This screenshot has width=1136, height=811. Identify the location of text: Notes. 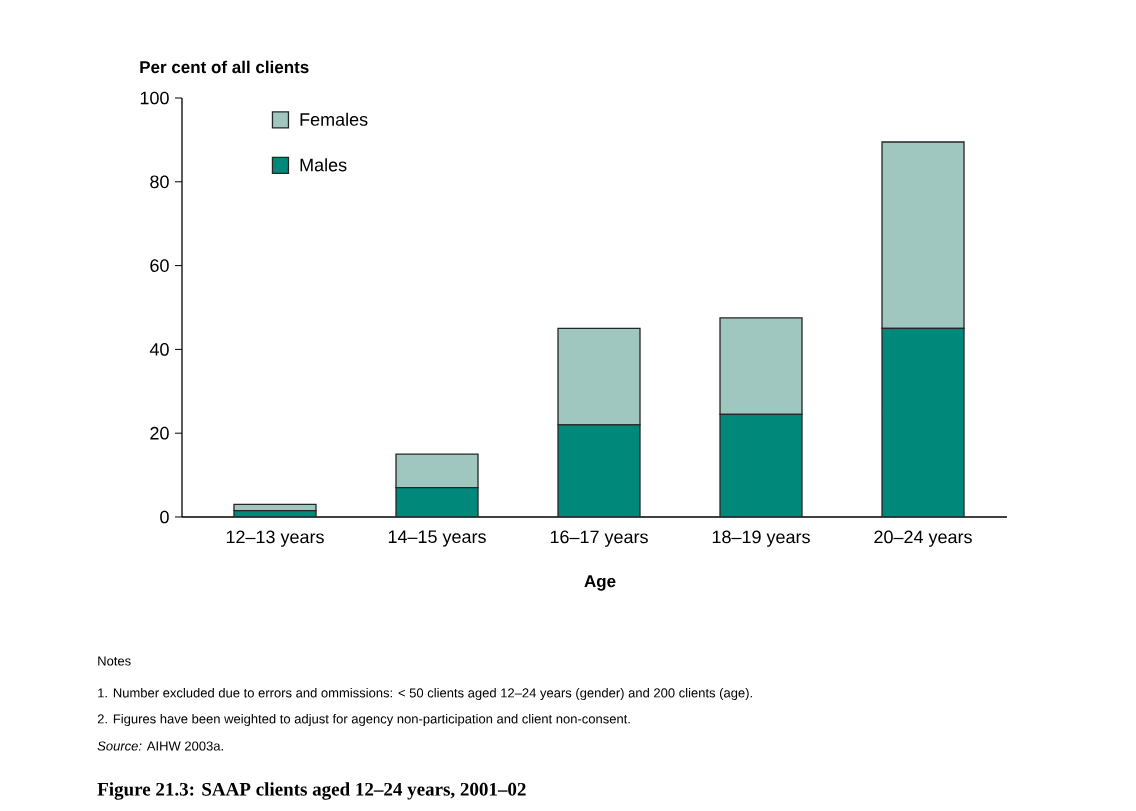
(114, 661).